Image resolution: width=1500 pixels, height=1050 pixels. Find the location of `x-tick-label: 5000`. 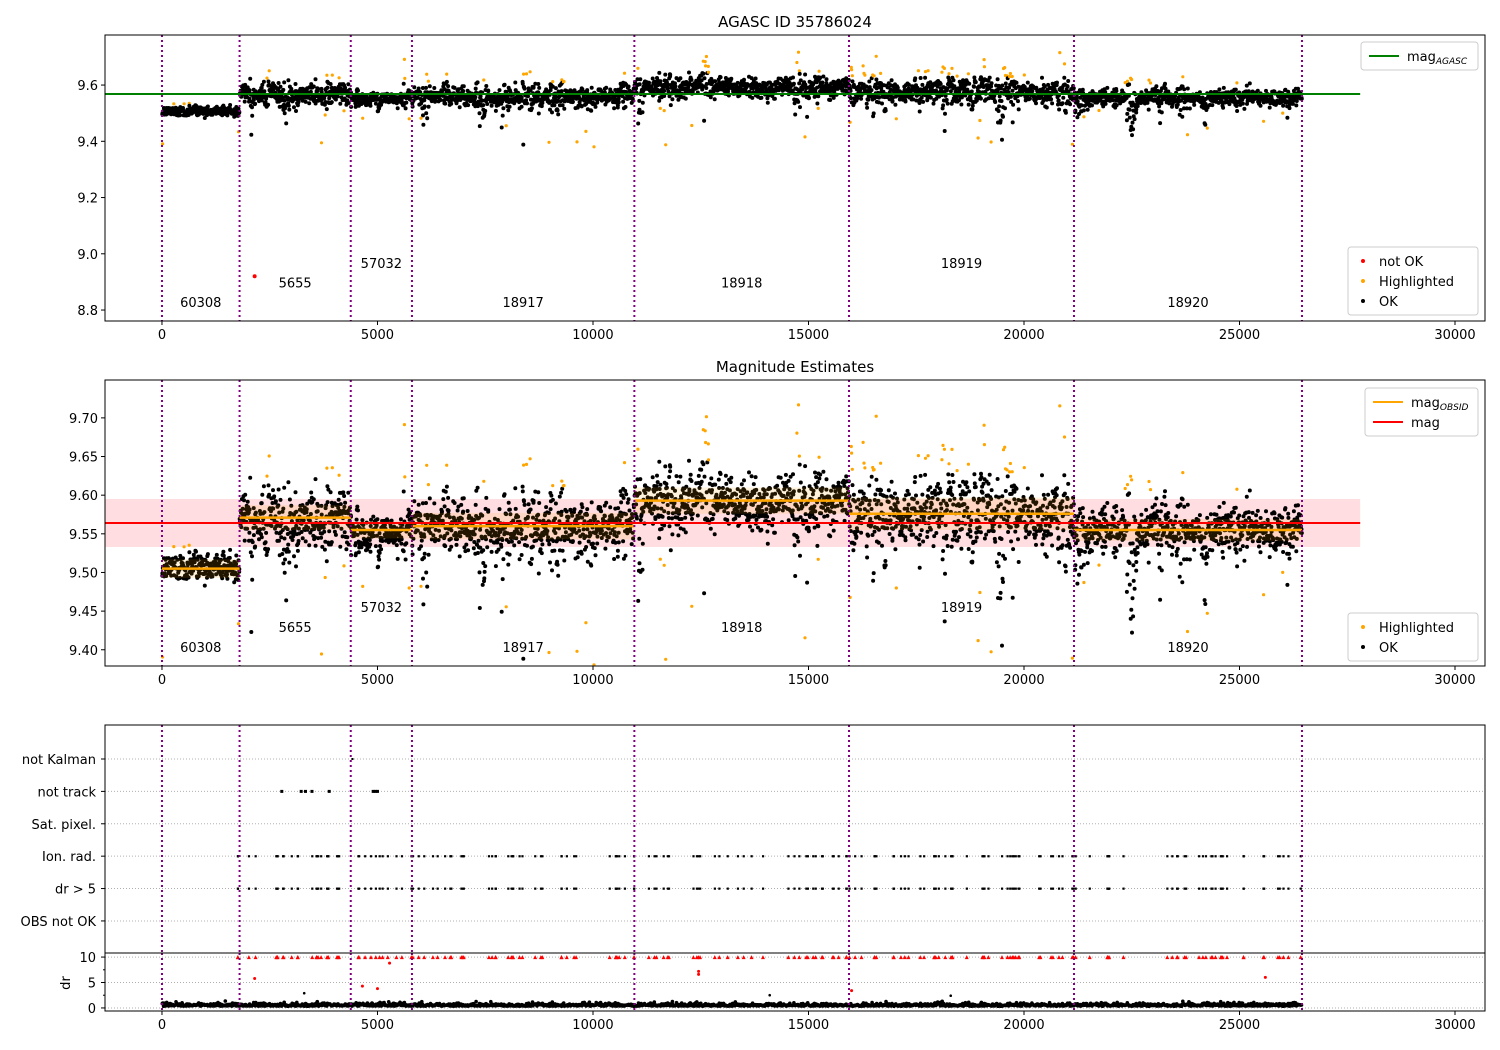

x-tick-label: 5000 is located at coordinates (377, 335).